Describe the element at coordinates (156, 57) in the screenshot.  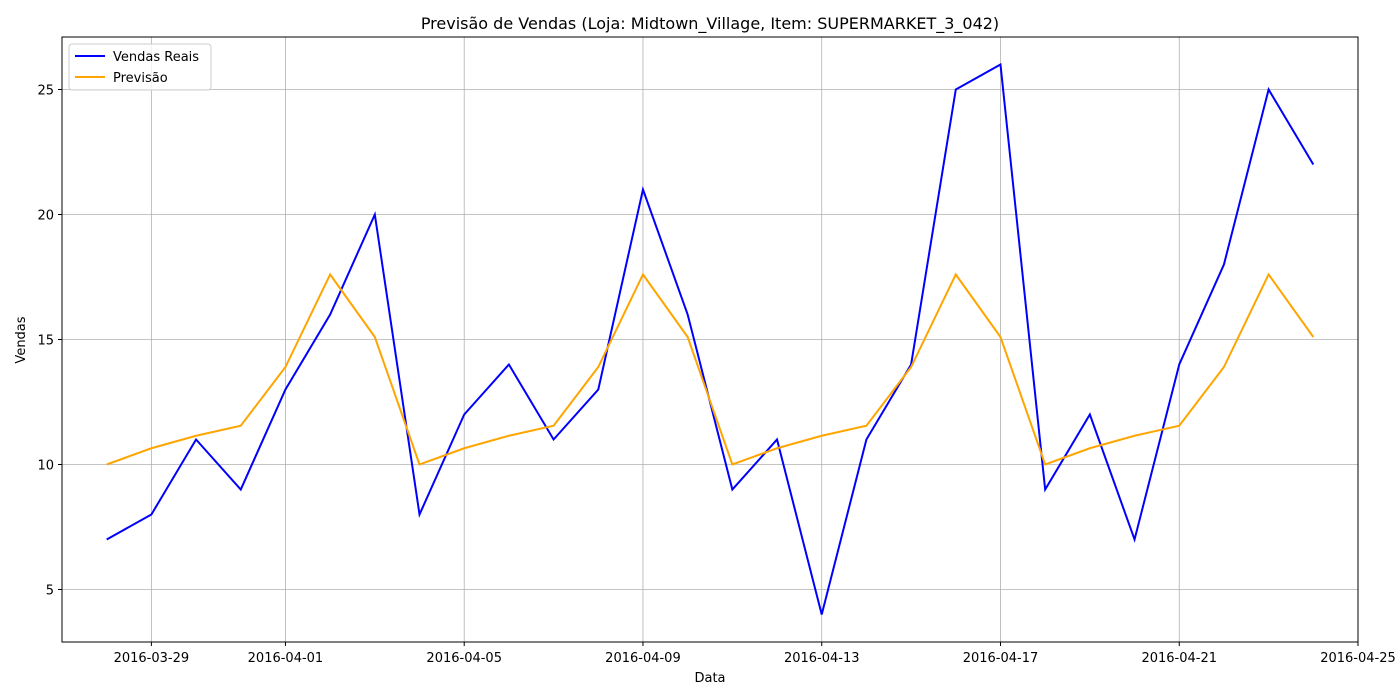
I see `legend-label-vendas-reais: Vendas Reais` at that location.